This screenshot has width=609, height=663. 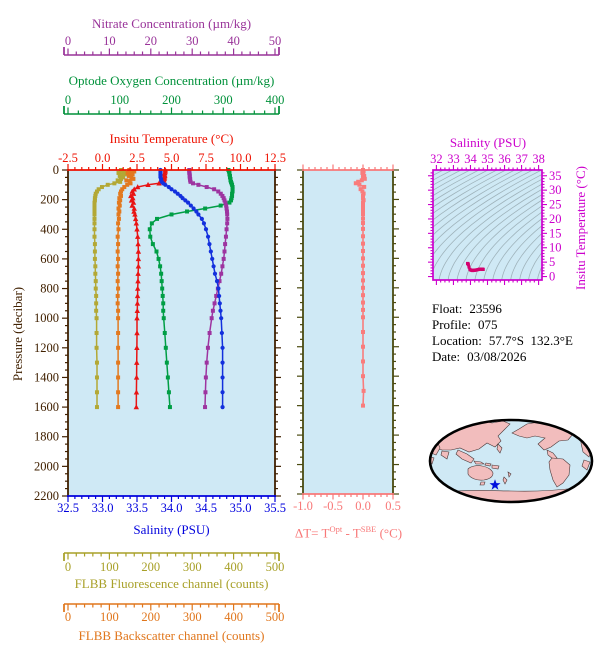 I want to click on svg-text: 40, so click(x=233, y=41).